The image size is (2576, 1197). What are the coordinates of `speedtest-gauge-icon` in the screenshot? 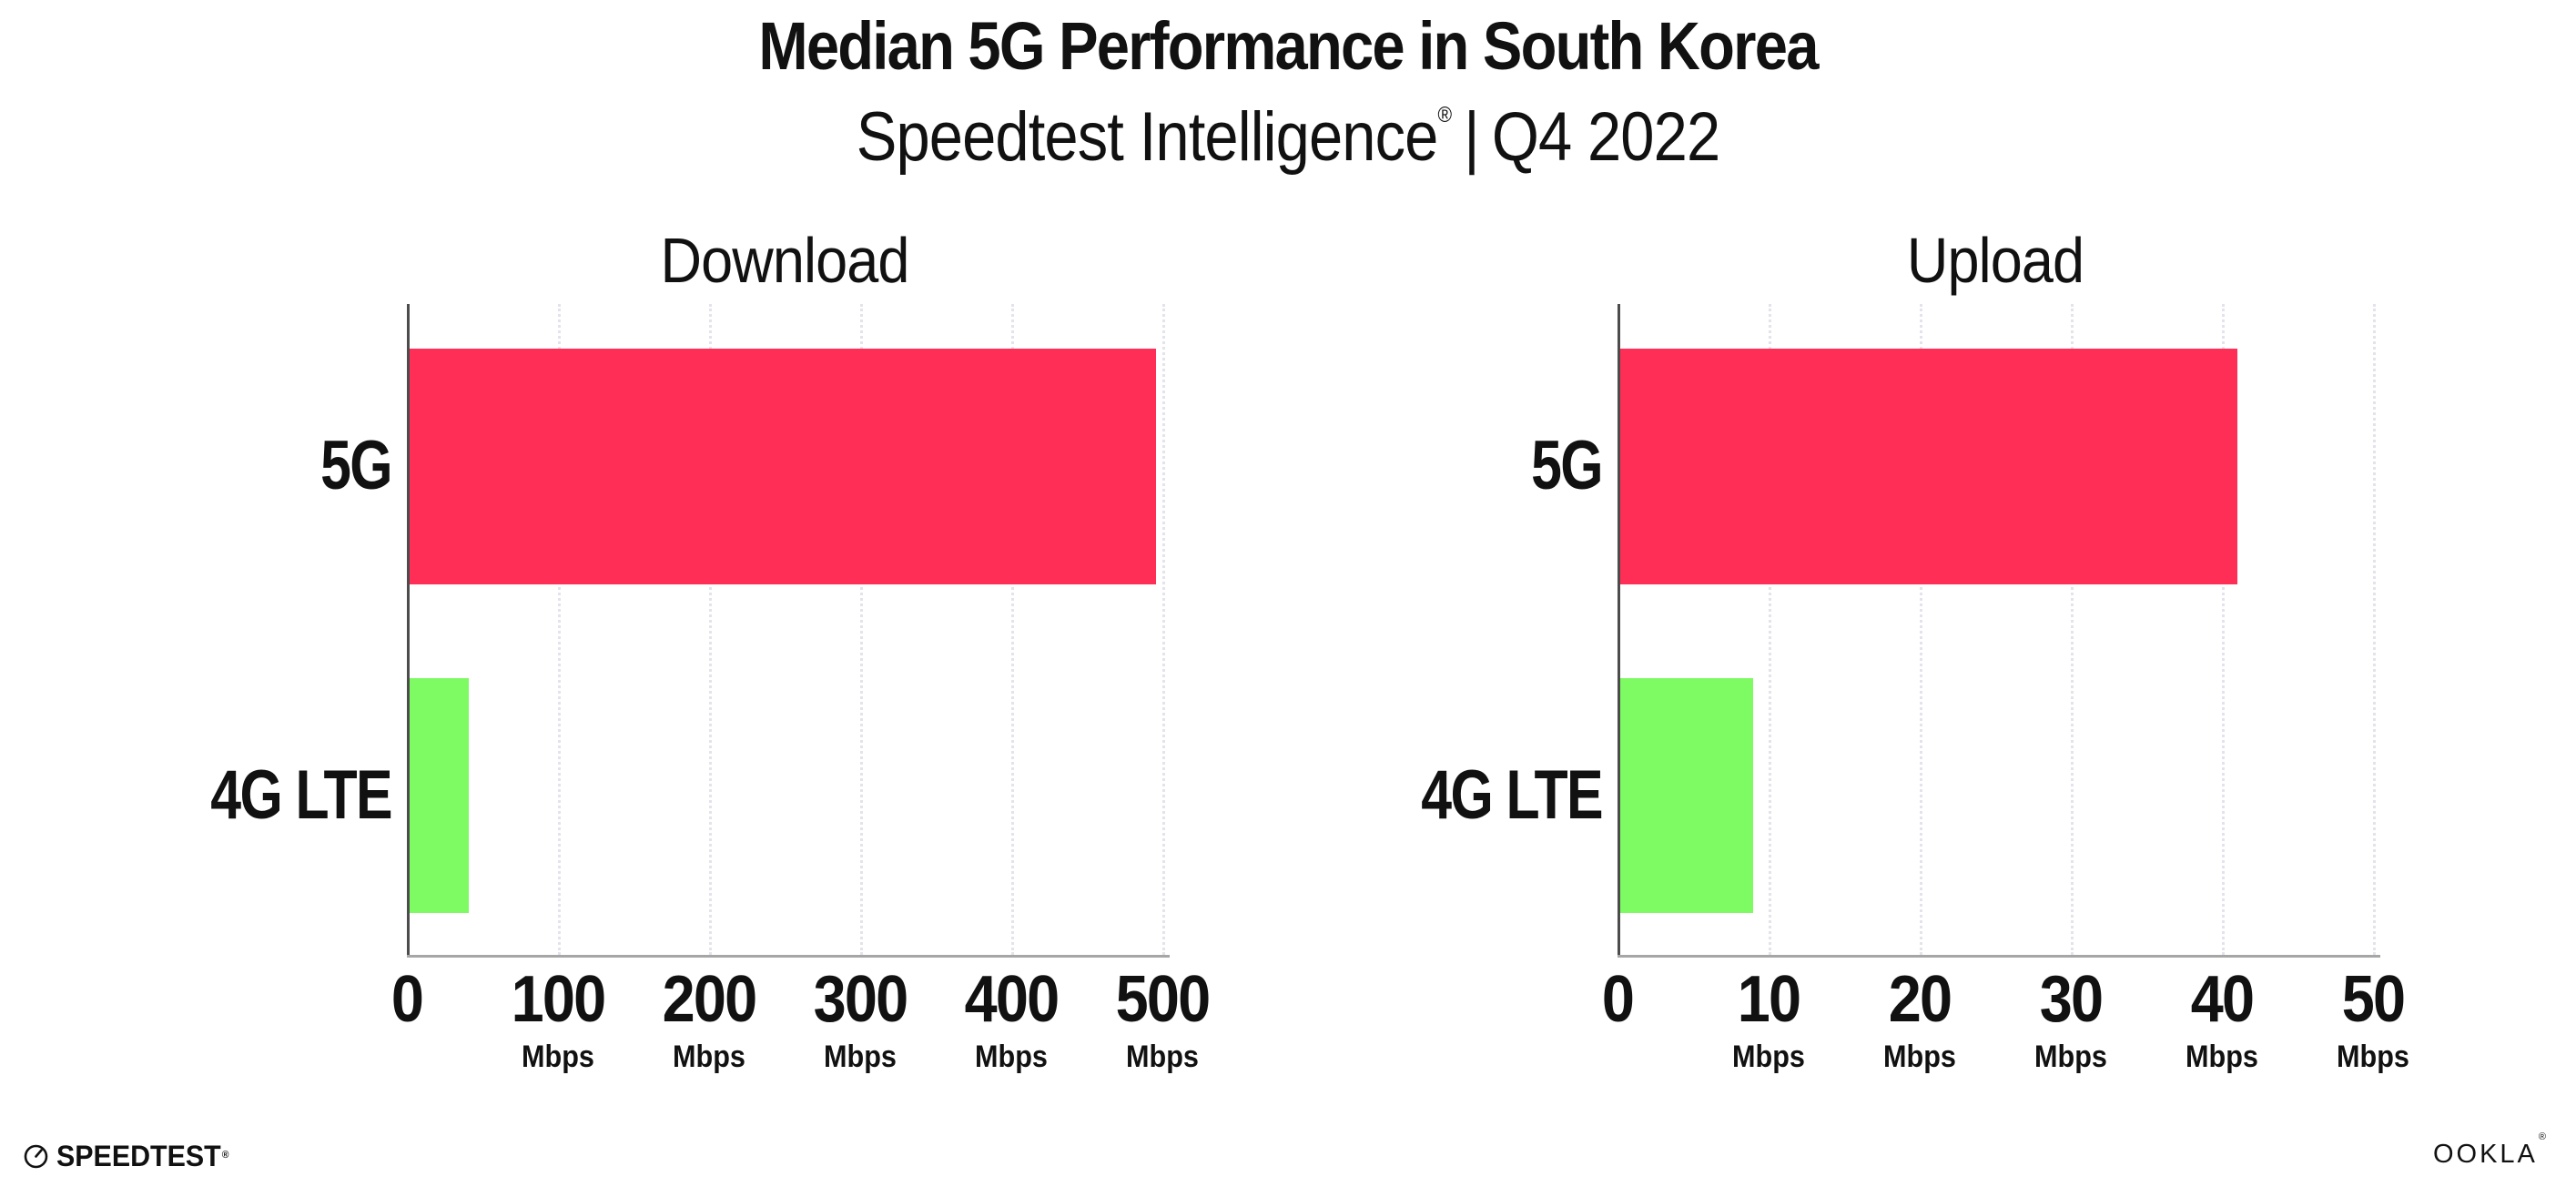 It's located at (36, 1156).